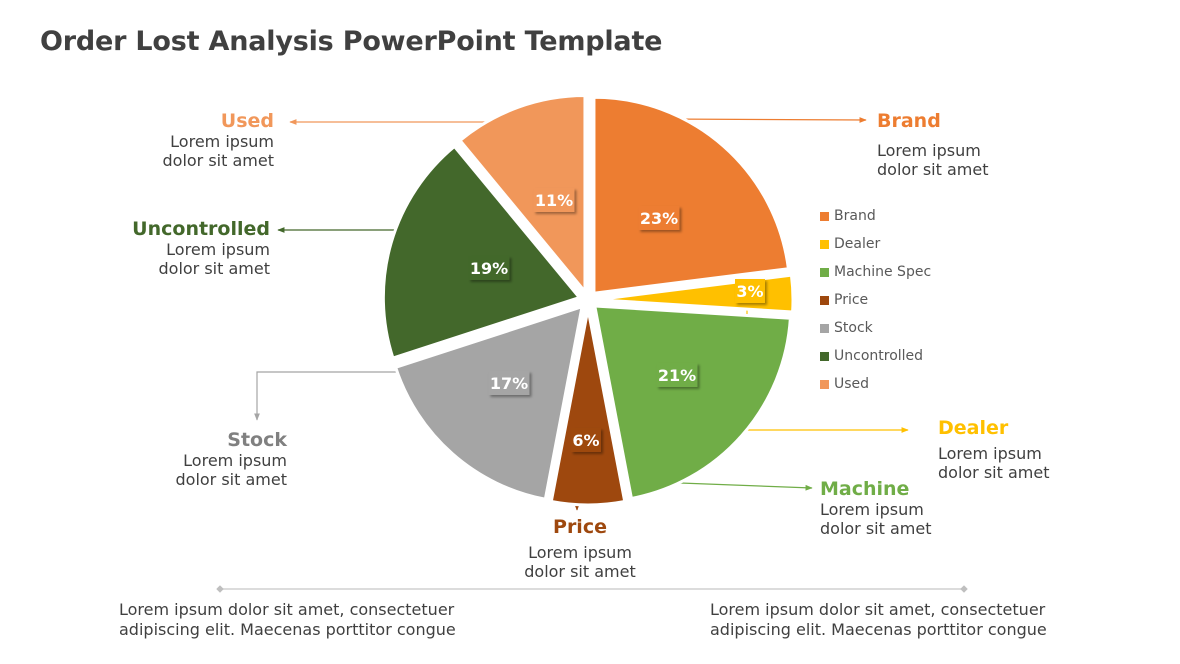 The image size is (1180, 664). What do you see at coordinates (857, 244) in the screenshot?
I see `legend-label: Dealer` at bounding box center [857, 244].